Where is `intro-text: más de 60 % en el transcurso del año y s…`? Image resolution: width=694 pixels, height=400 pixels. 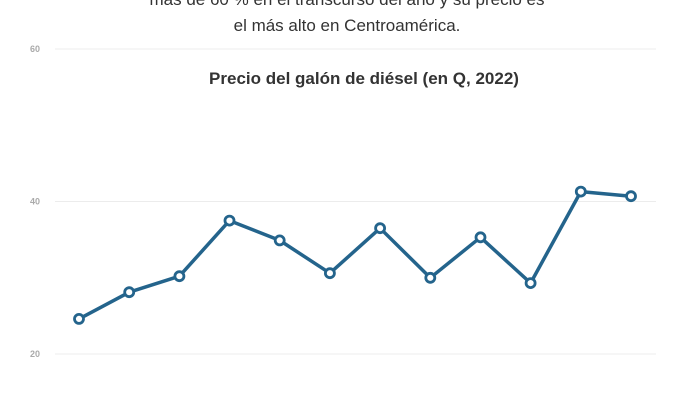
intro-text: más de 60 % en el transcurso del año y s… is located at coordinates (347, 19).